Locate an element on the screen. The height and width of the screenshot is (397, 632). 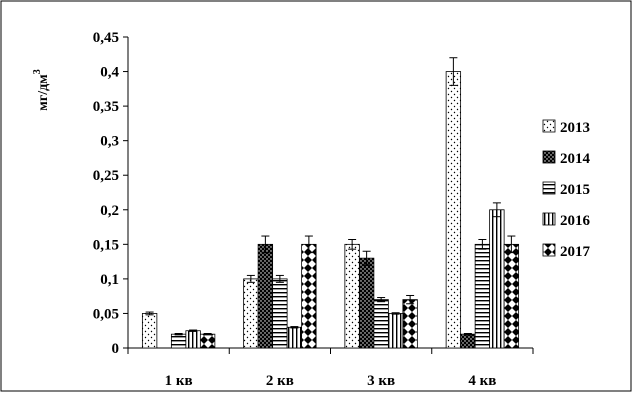
legend-swatch-2015 is located at coordinates (549, 188).